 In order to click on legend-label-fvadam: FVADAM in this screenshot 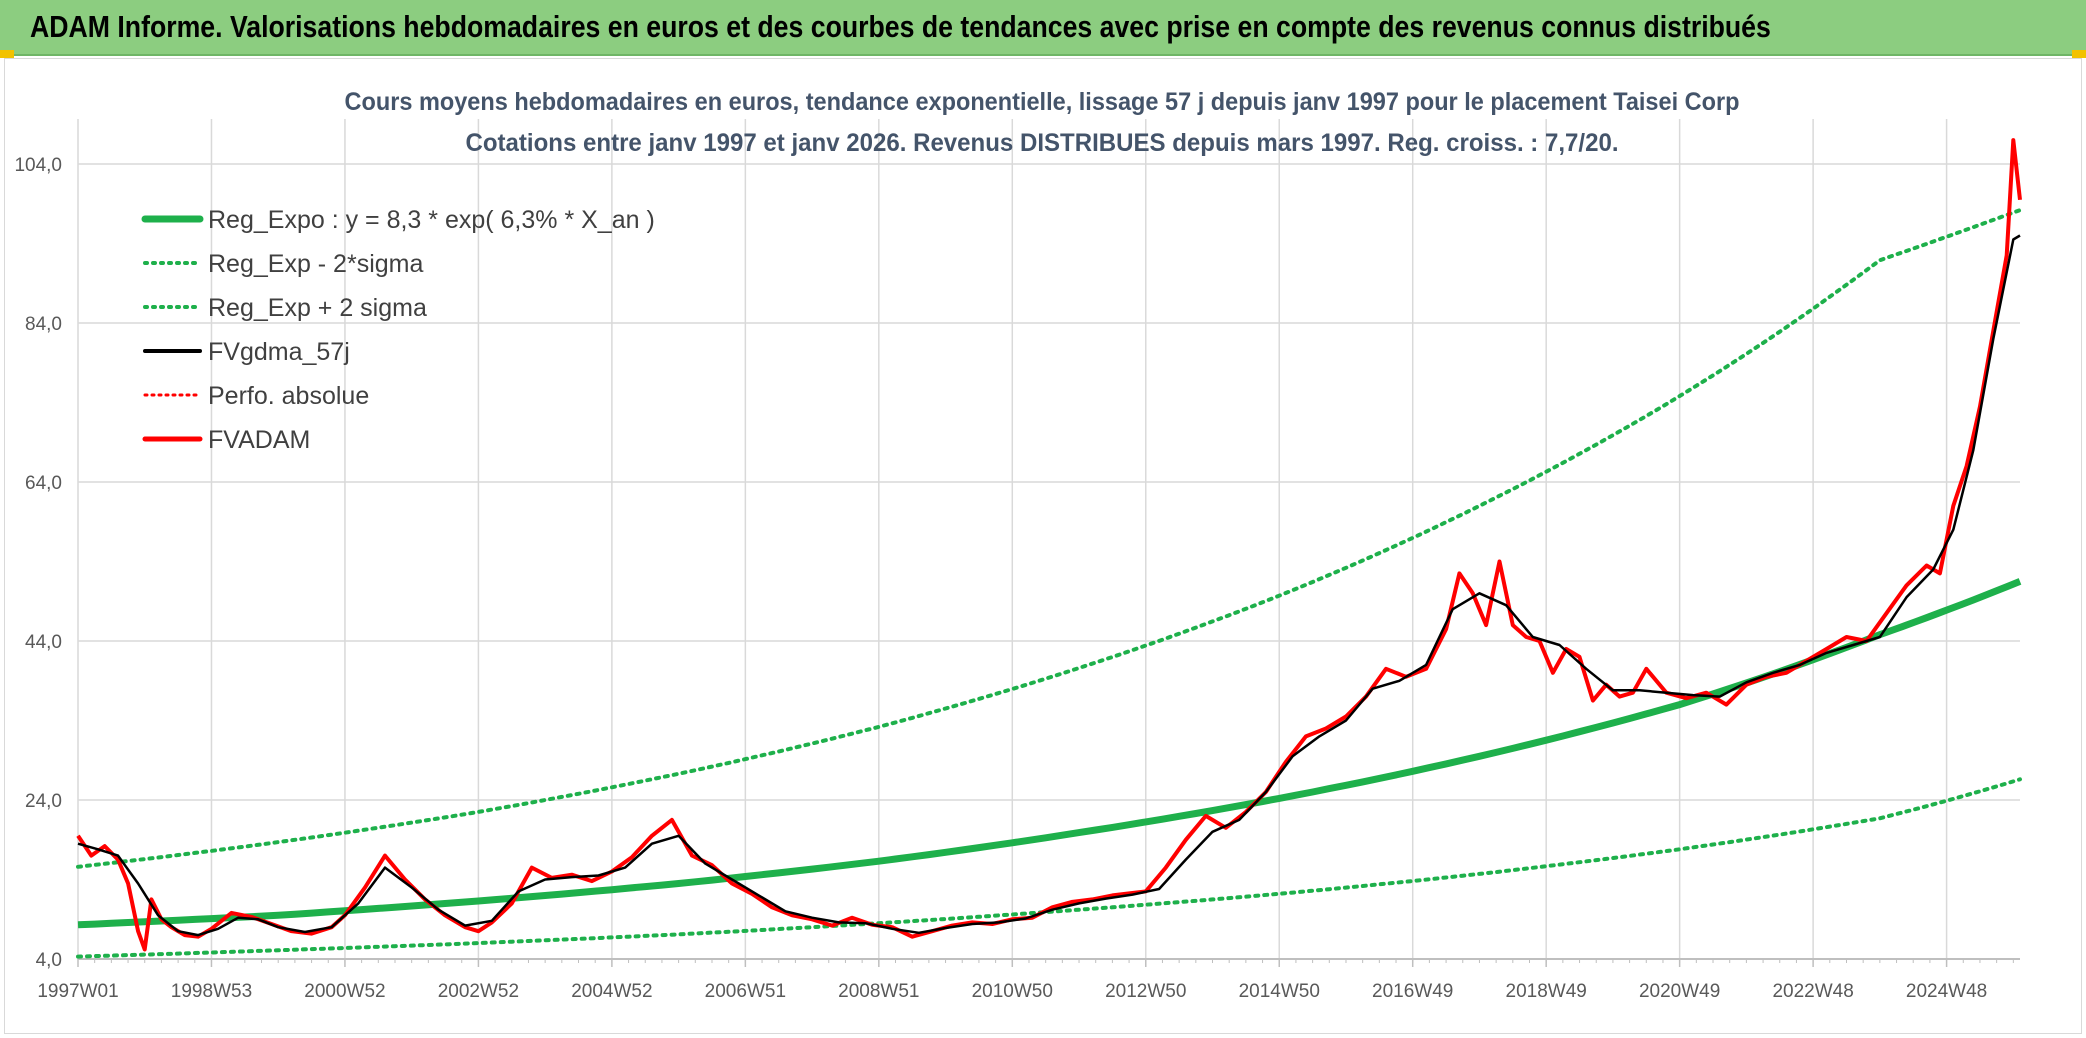, I will do `click(259, 440)`.